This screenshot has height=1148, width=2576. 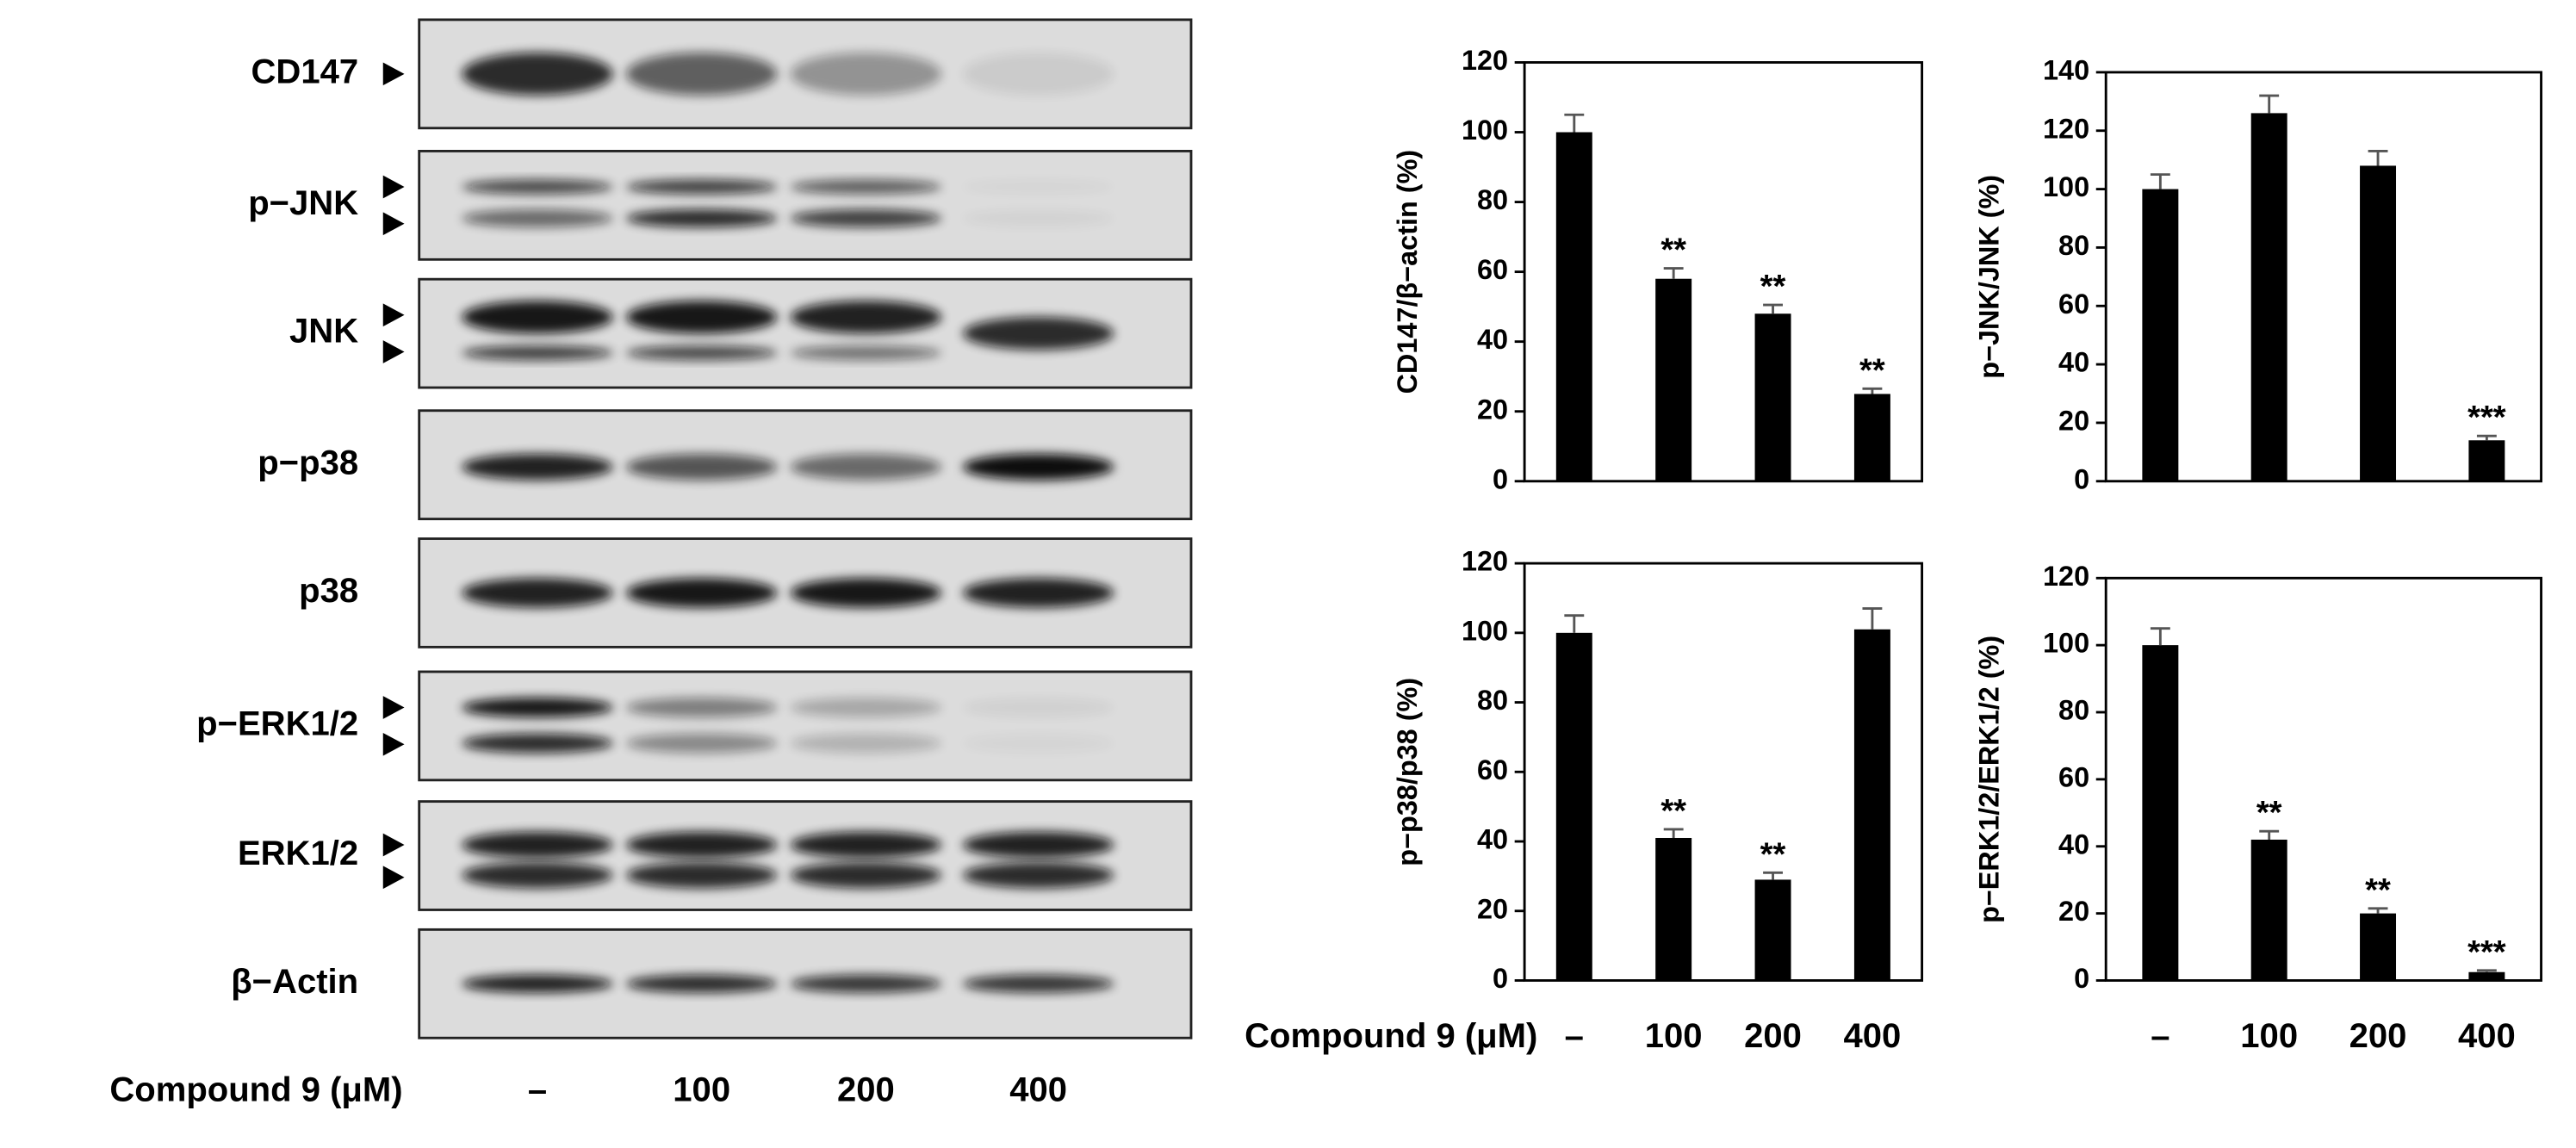 I want to click on blot-label: β−Actin, so click(x=295, y=982).